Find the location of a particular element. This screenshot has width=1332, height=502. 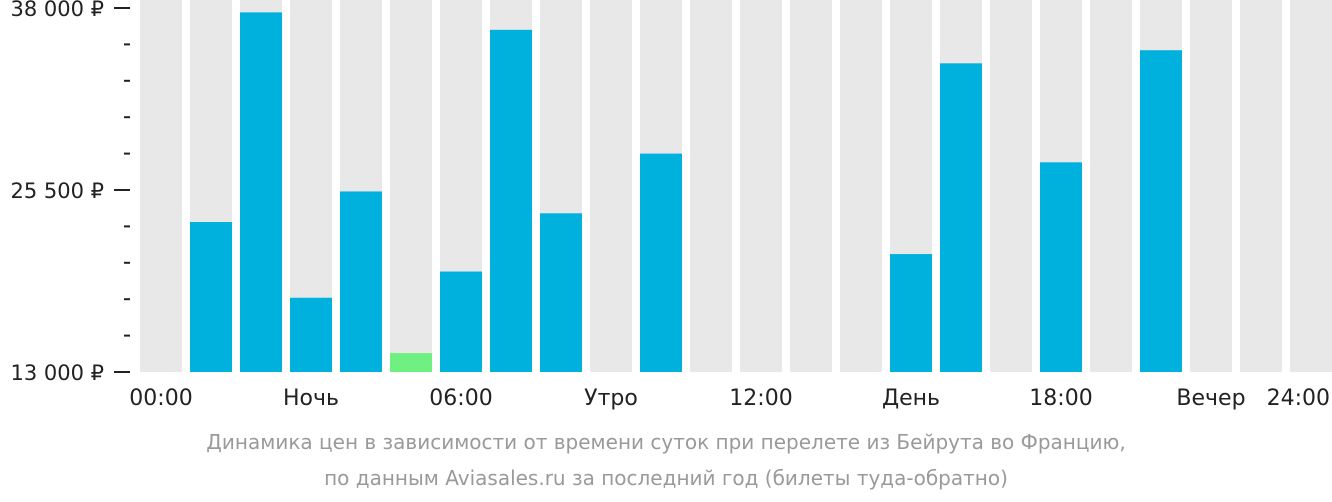

x-tick-label: 06:00 is located at coordinates (460, 398).